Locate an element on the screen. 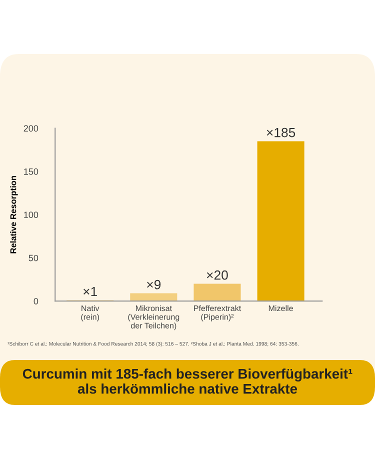  x-tick-label: Pfefferextrakt (Piperin)² is located at coordinates (218, 313).